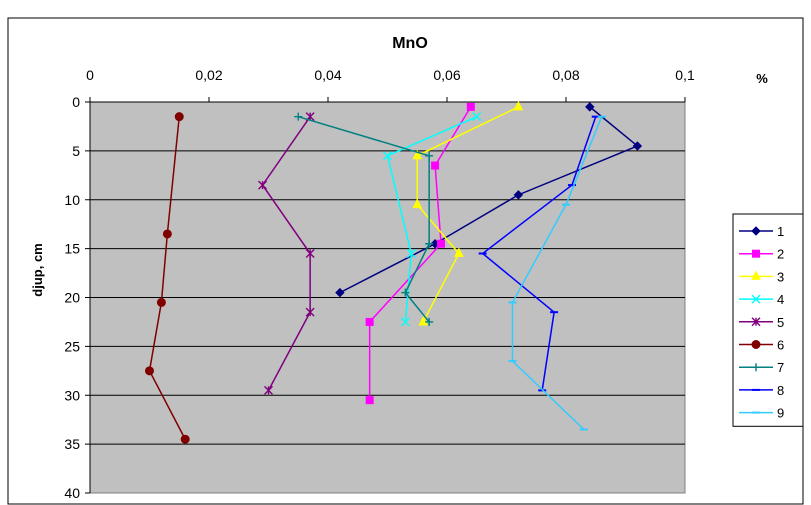 The height and width of the screenshot is (505, 811). What do you see at coordinates (780, 413) in the screenshot?
I see `legend-label: 9` at bounding box center [780, 413].